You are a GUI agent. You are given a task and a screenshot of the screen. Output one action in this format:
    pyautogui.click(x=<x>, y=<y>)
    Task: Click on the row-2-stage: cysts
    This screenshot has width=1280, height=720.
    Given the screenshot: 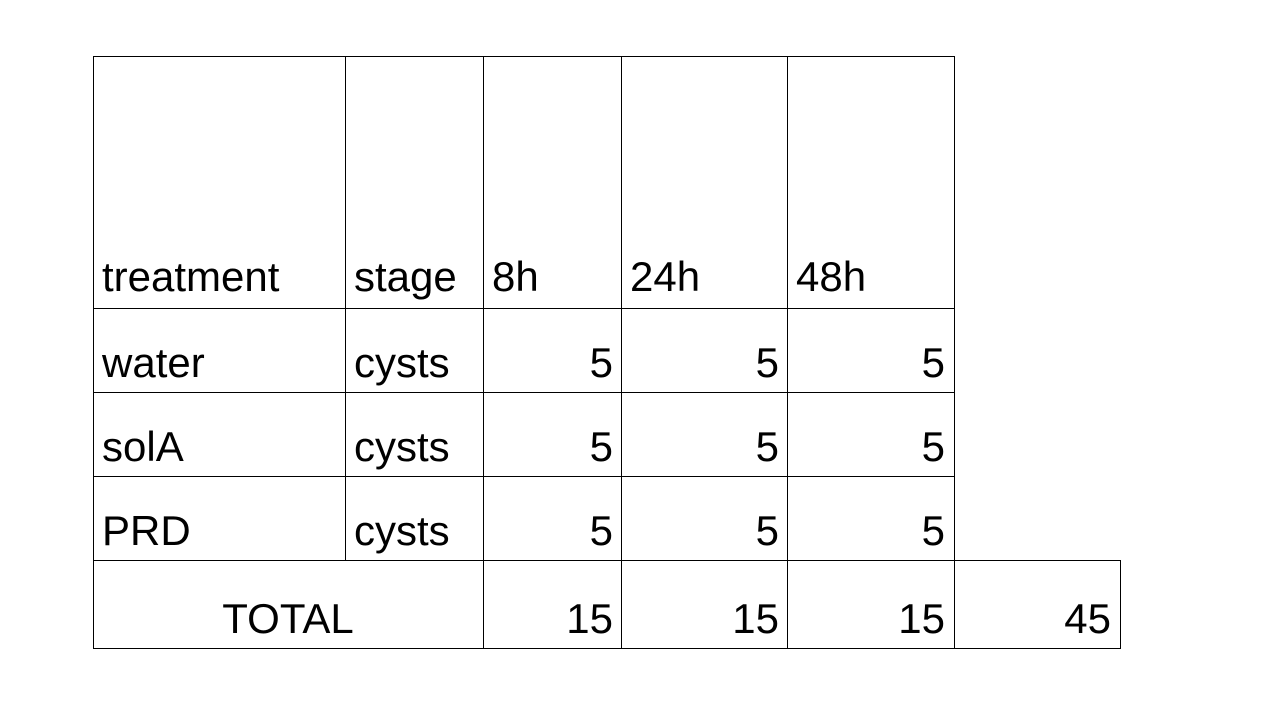 What is the action you would take?
    pyautogui.click(x=402, y=446)
    